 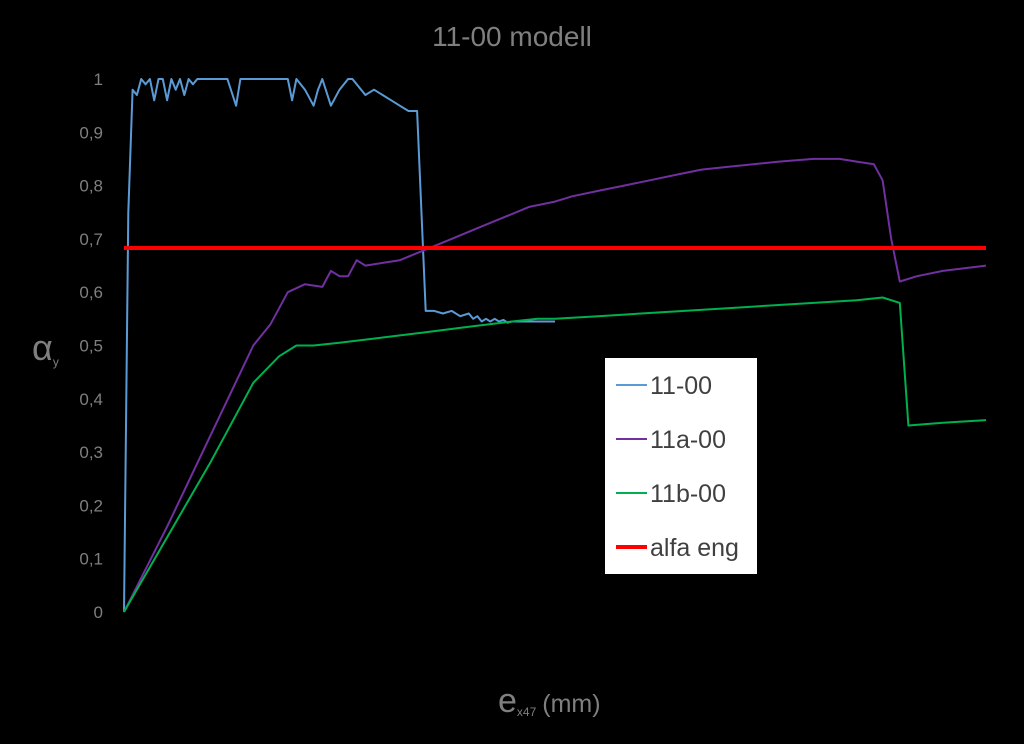 I want to click on y-axis-label-main: α, so click(x=42, y=347).